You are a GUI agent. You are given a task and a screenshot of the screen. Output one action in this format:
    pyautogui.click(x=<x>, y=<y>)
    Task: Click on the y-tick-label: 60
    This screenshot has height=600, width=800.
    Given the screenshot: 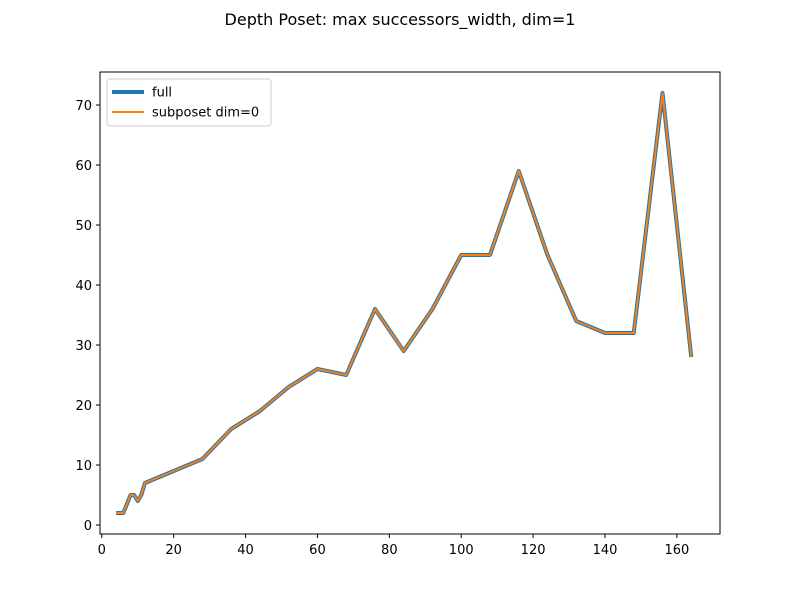 What is the action you would take?
    pyautogui.click(x=83, y=166)
    